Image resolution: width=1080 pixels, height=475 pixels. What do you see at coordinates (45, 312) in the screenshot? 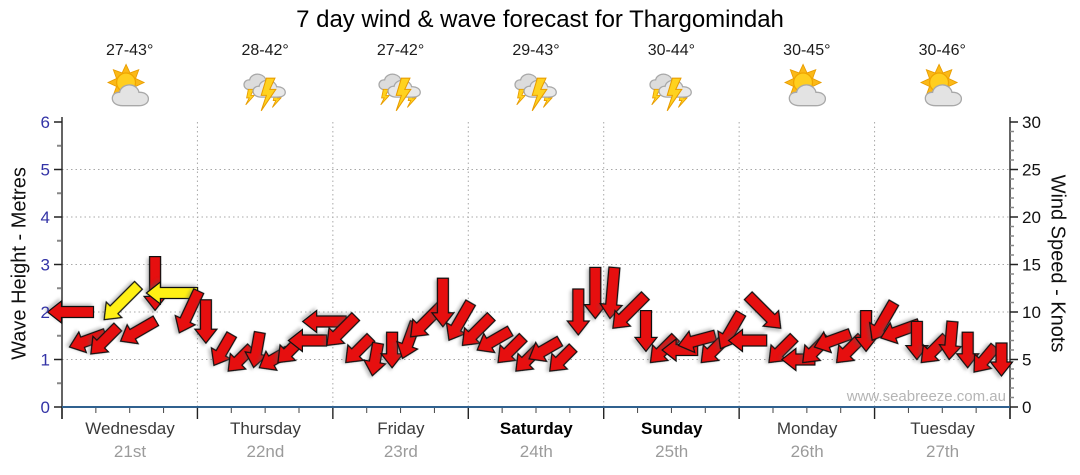
I see `left-axis-tick-label: 2` at bounding box center [45, 312].